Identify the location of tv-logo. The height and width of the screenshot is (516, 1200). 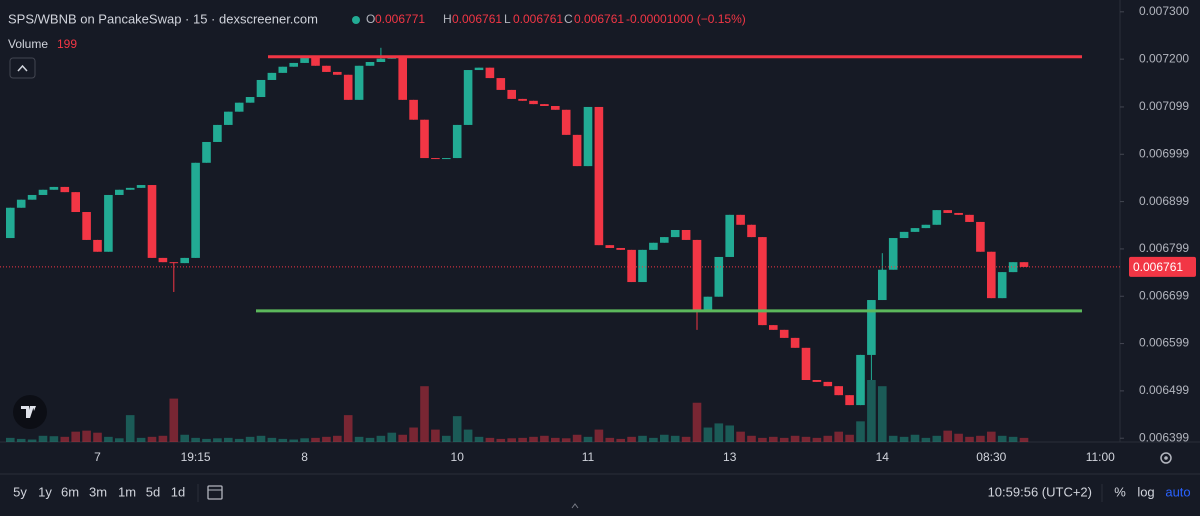
(30, 412).